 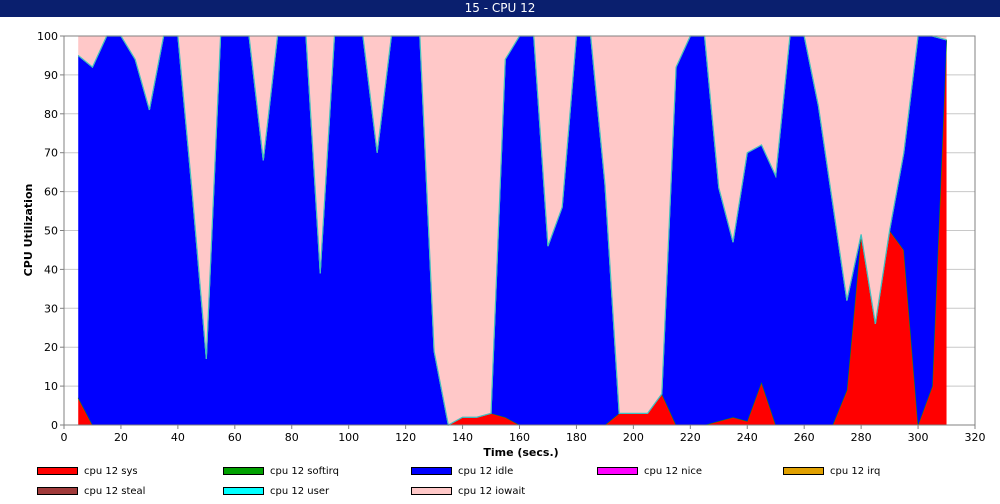 I want to click on x-tick-label: 180, so click(x=576, y=437).